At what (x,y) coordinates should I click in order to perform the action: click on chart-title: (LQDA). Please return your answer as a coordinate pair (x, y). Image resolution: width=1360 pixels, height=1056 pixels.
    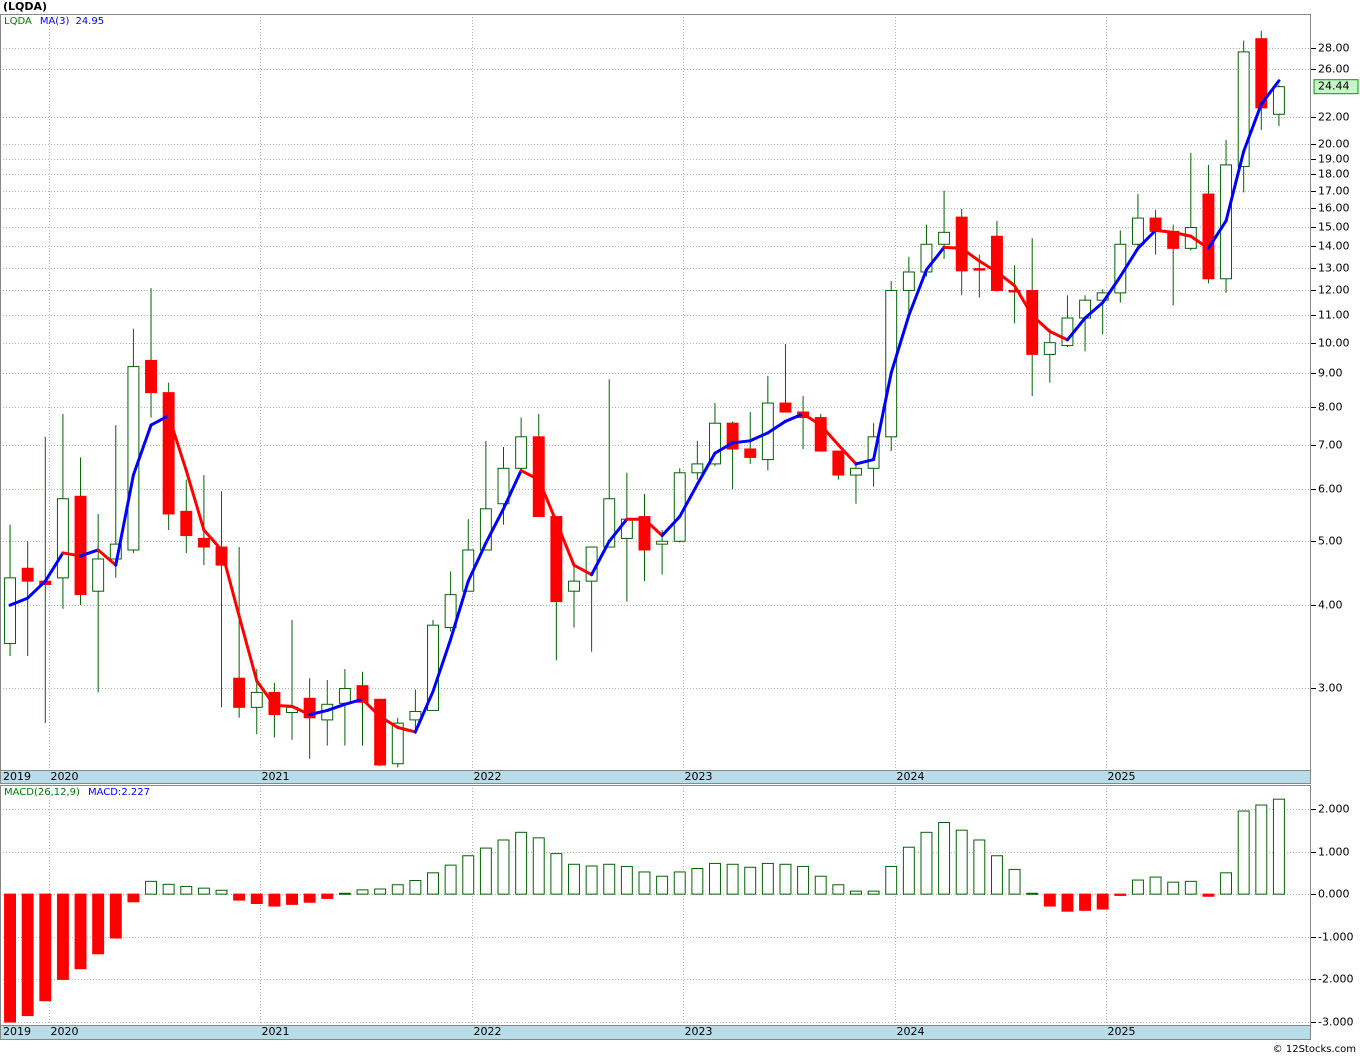
    Looking at the image, I should click on (25, 6).